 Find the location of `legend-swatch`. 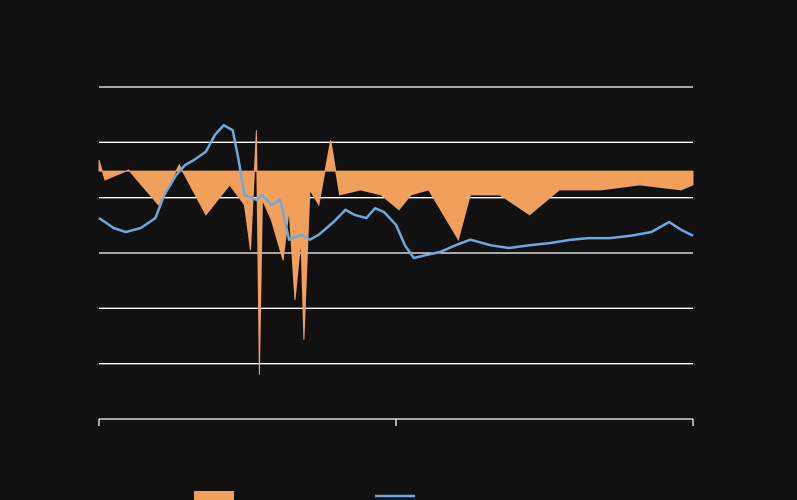

legend-swatch is located at coordinates (214, 495).